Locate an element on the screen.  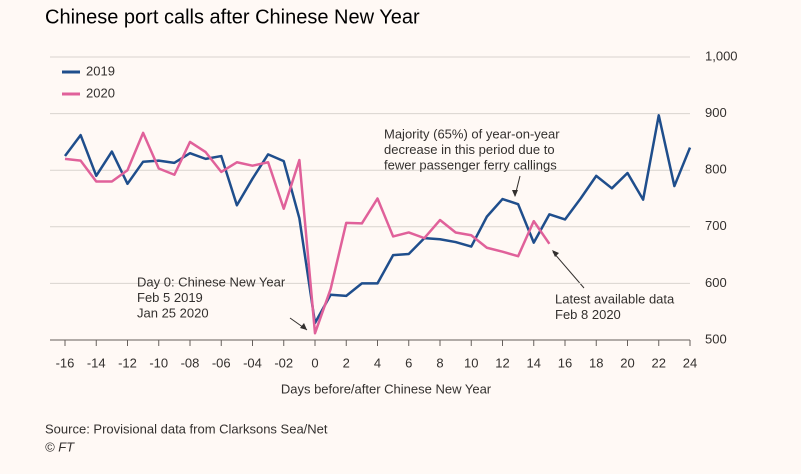
x-tick-label: -10 is located at coordinates (158, 362).